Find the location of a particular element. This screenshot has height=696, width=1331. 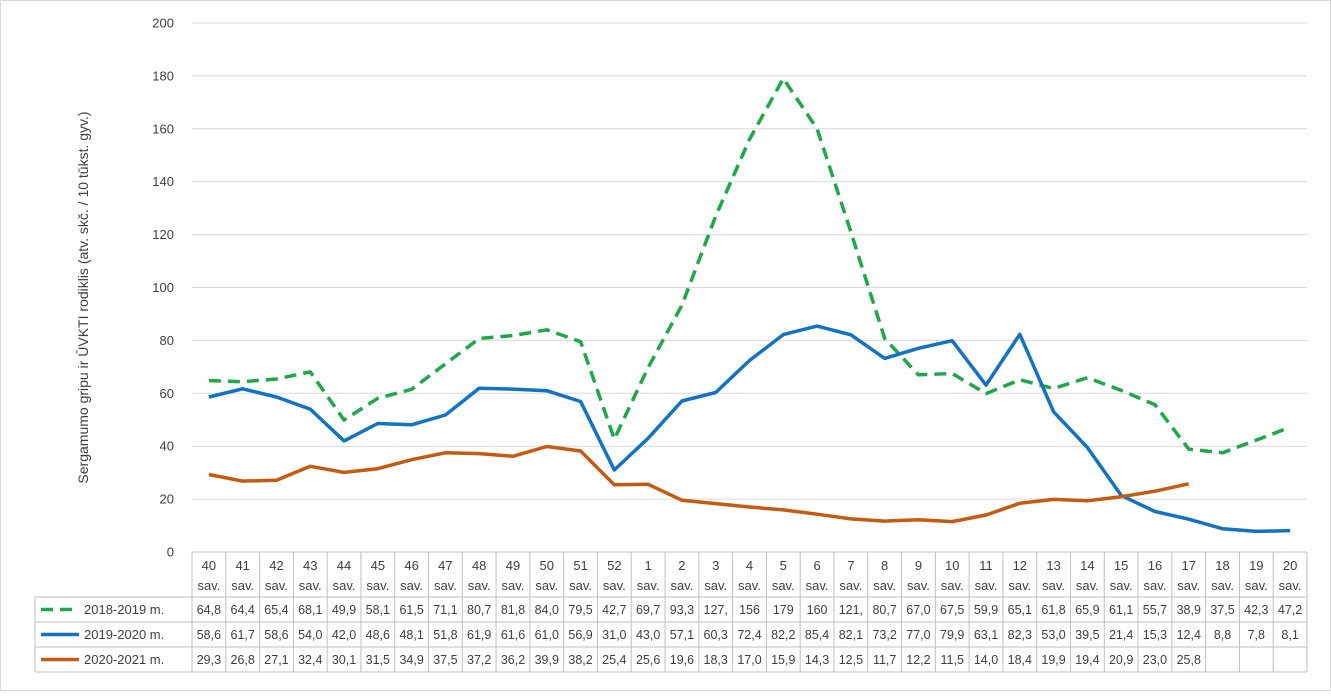

data-label: 51,8 is located at coordinates (445, 635).